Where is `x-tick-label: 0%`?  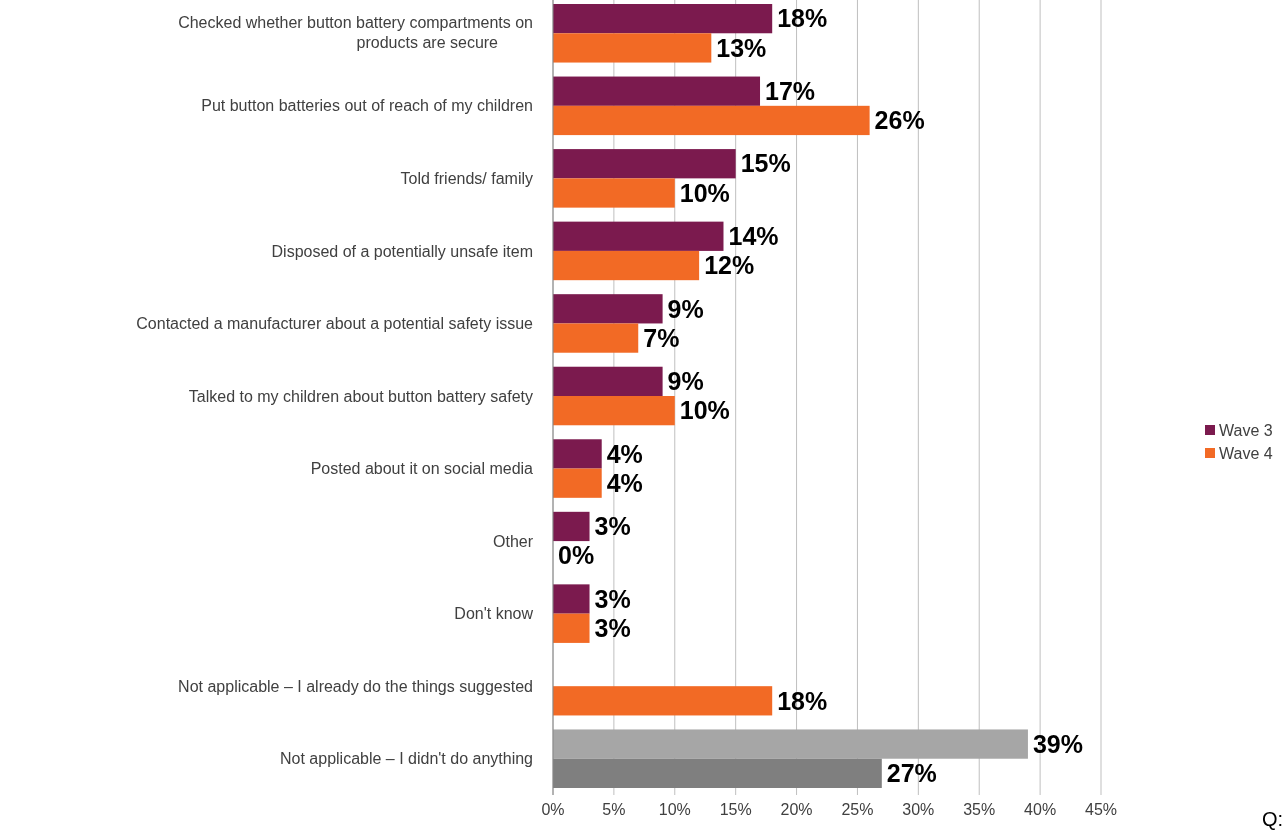 x-tick-label: 0% is located at coordinates (553, 809).